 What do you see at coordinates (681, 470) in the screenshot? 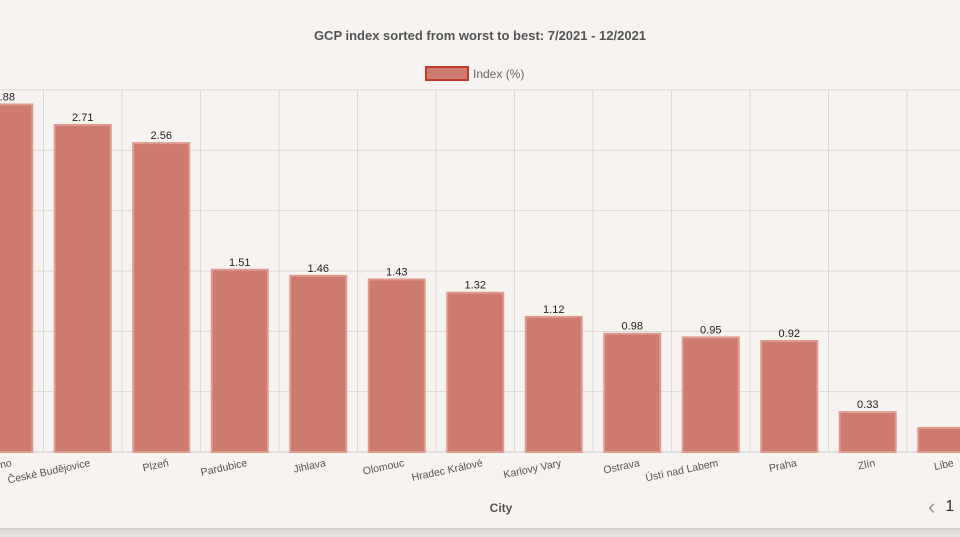
I see `x-tick-label: Ústí nad Labem` at bounding box center [681, 470].